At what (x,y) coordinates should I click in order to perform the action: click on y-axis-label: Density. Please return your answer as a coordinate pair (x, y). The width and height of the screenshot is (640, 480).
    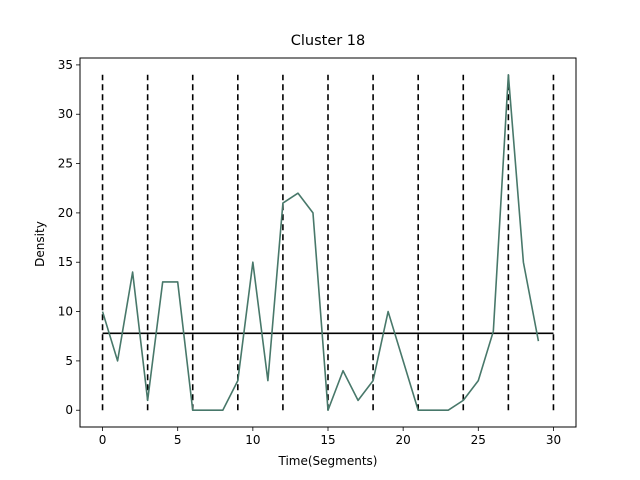
    Looking at the image, I should click on (40, 244).